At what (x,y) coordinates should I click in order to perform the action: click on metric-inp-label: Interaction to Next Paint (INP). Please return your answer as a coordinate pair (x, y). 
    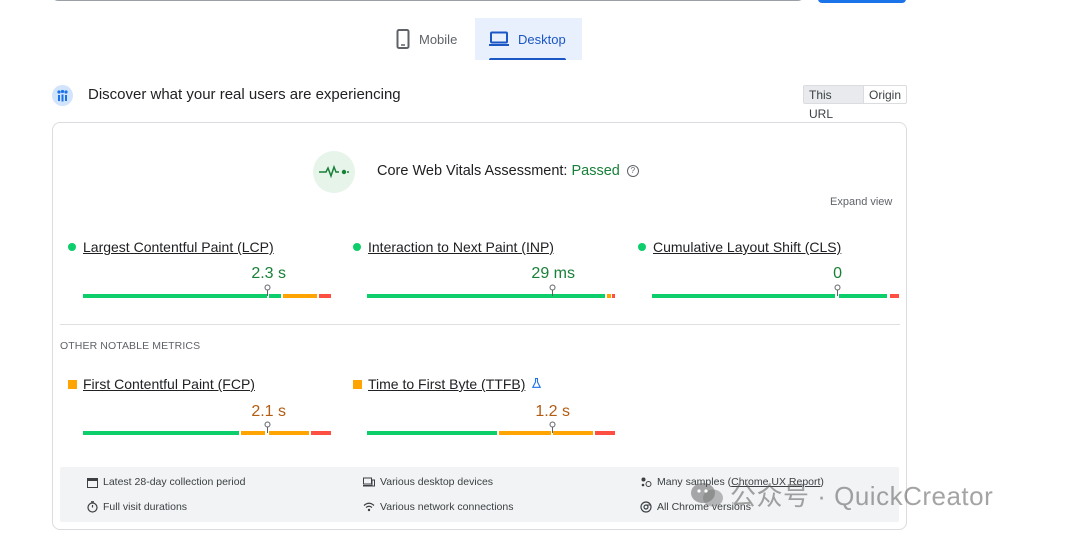
    Looking at the image, I should click on (453, 247).